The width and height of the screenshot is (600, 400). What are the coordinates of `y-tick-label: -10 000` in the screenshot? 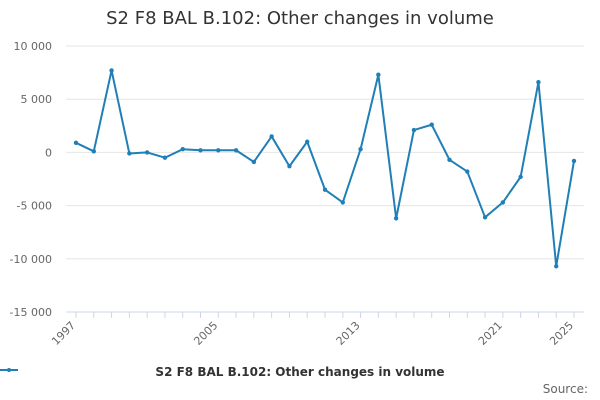 It's located at (31, 259).